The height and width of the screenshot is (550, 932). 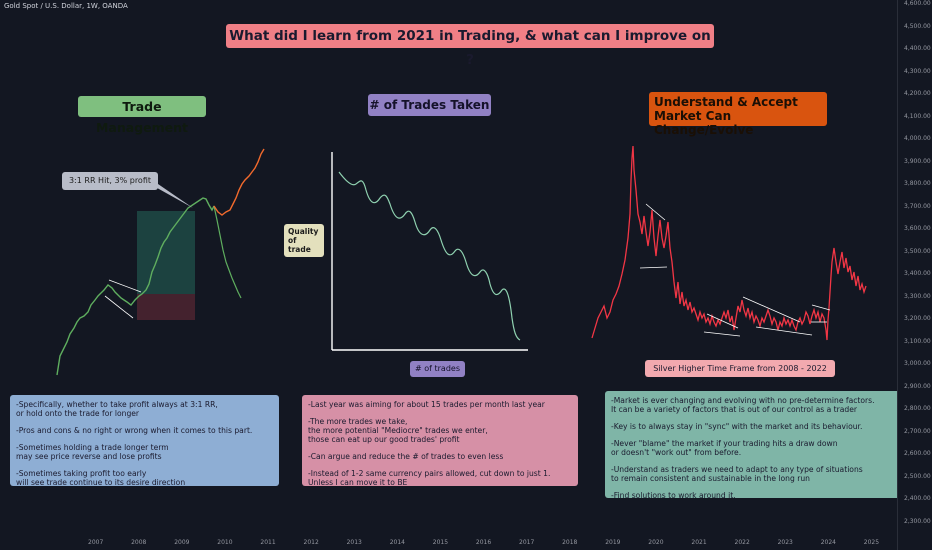 What do you see at coordinates (440, 542) in the screenshot?
I see `time-tick-label: 2015` at bounding box center [440, 542].